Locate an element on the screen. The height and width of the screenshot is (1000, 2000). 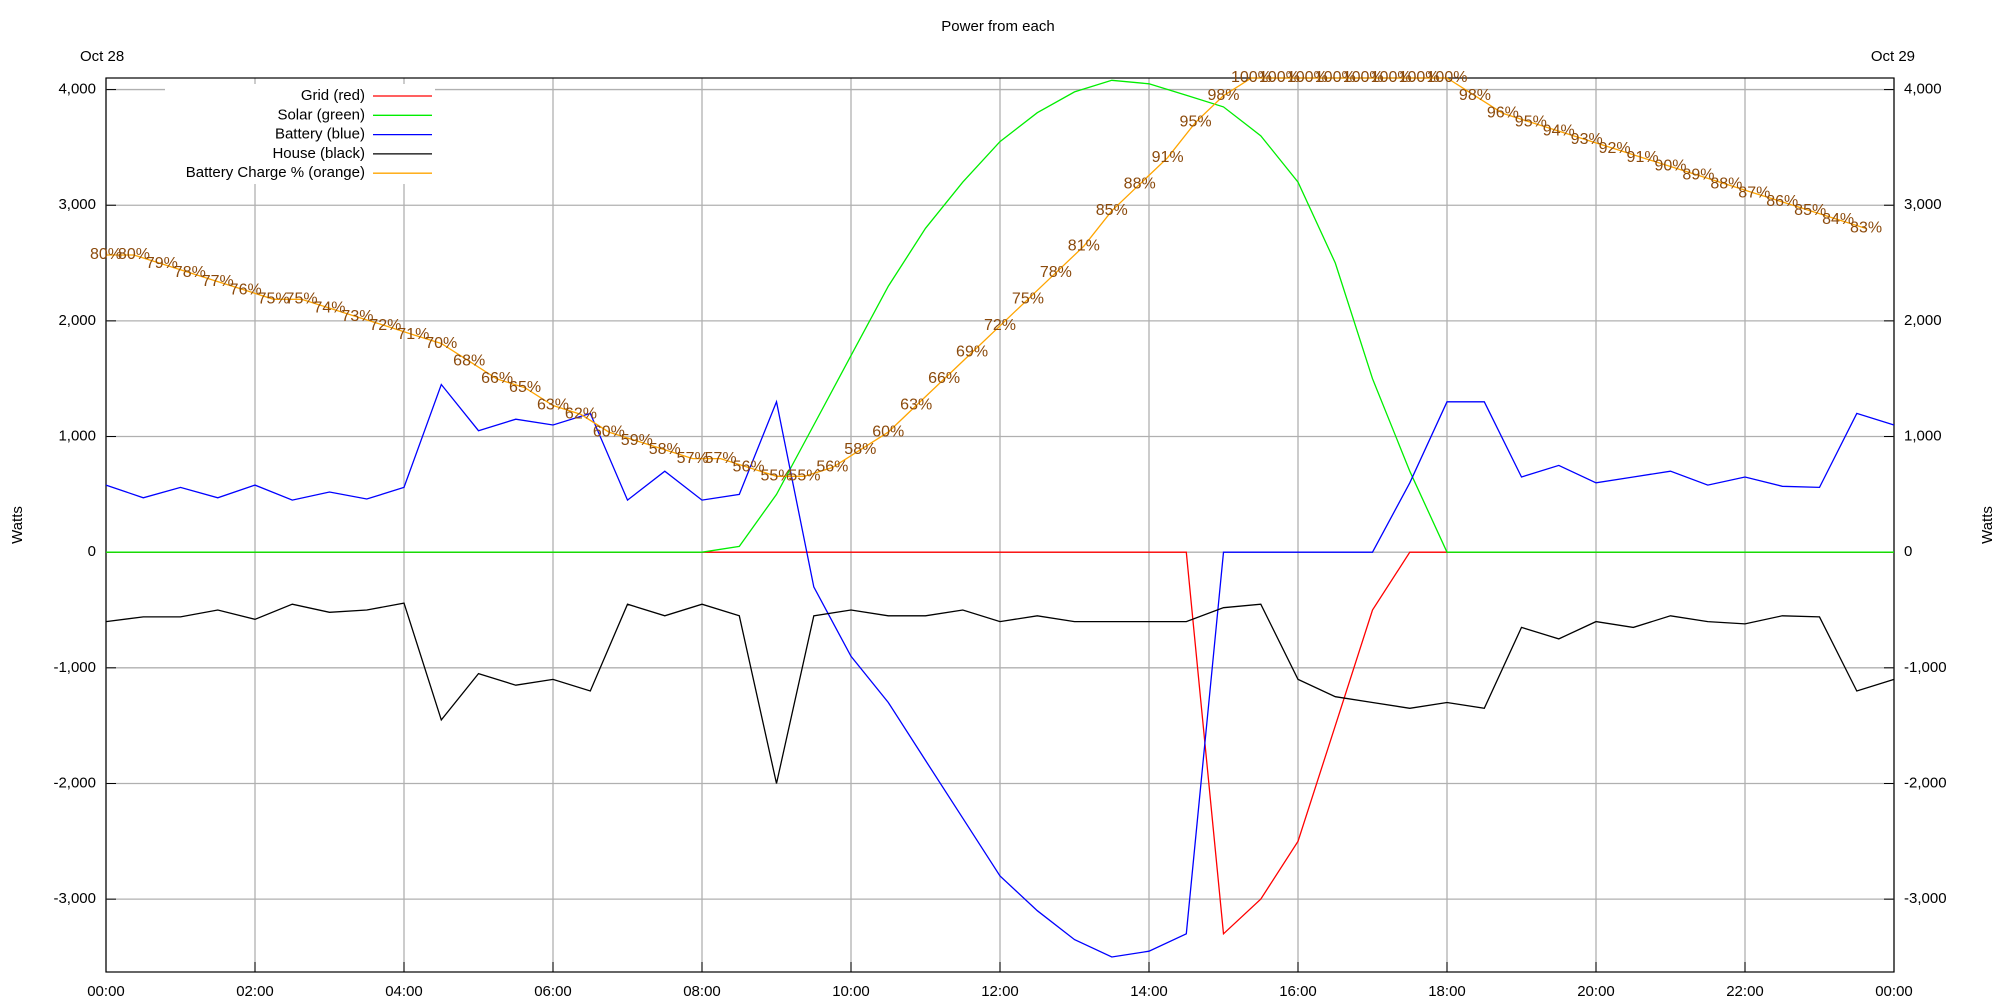
data-label: 79% is located at coordinates (162, 263).